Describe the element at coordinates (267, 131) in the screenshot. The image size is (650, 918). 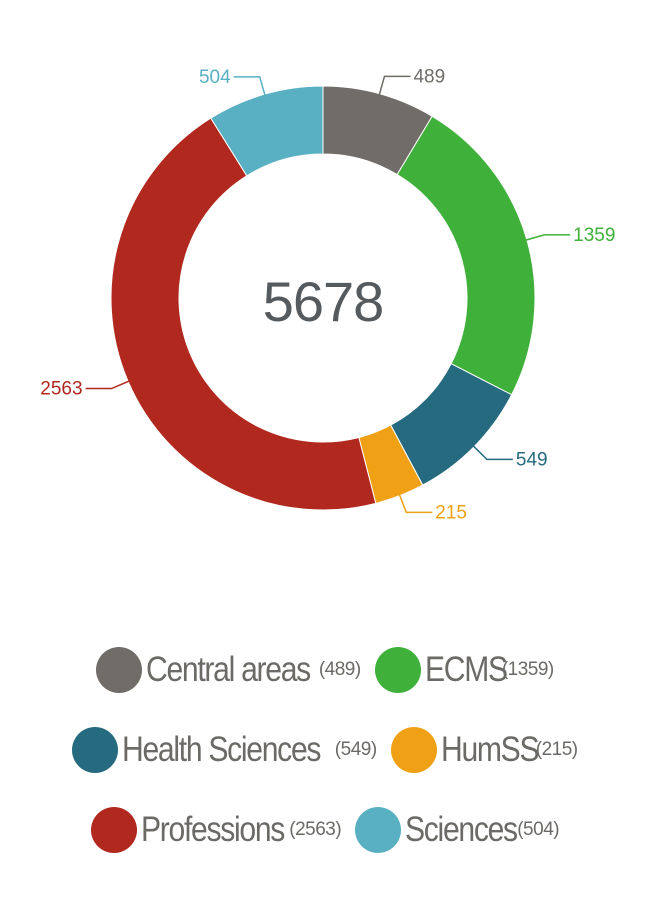
I see `slice-sciences` at that location.